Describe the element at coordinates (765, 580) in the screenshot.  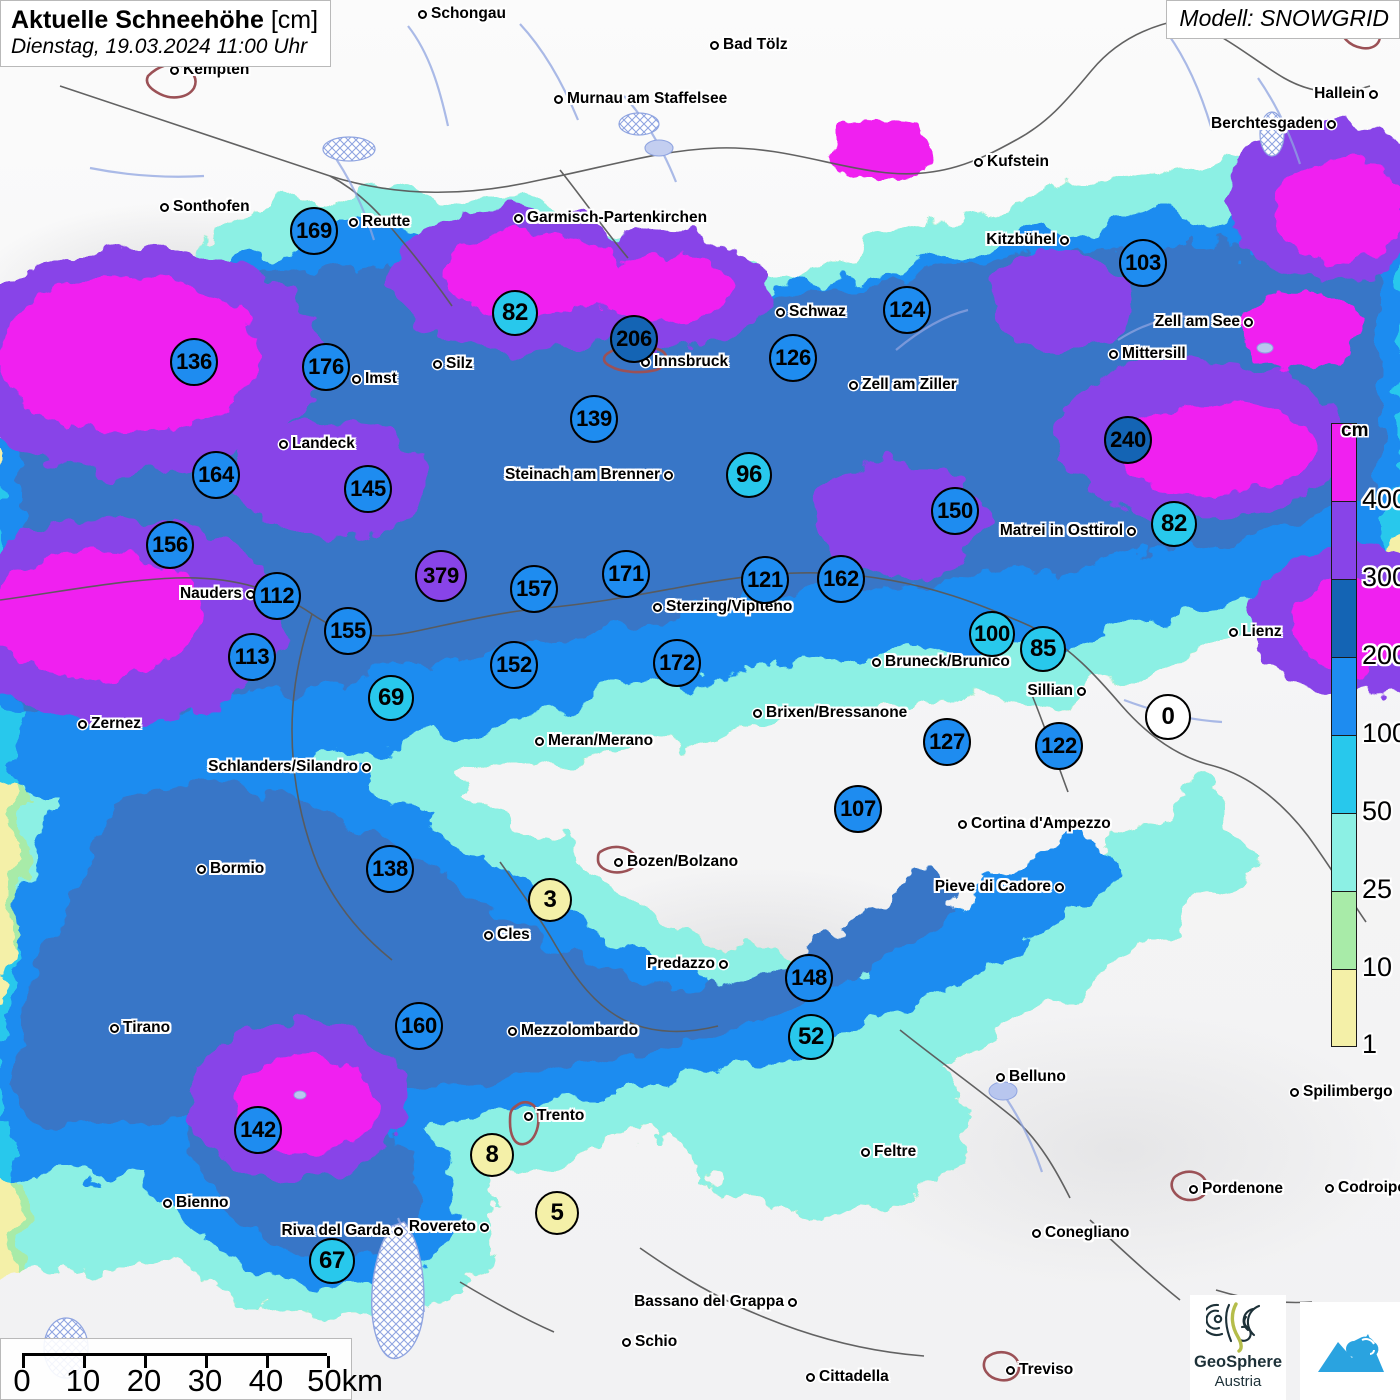
I see `station-value-marker: 121` at that location.